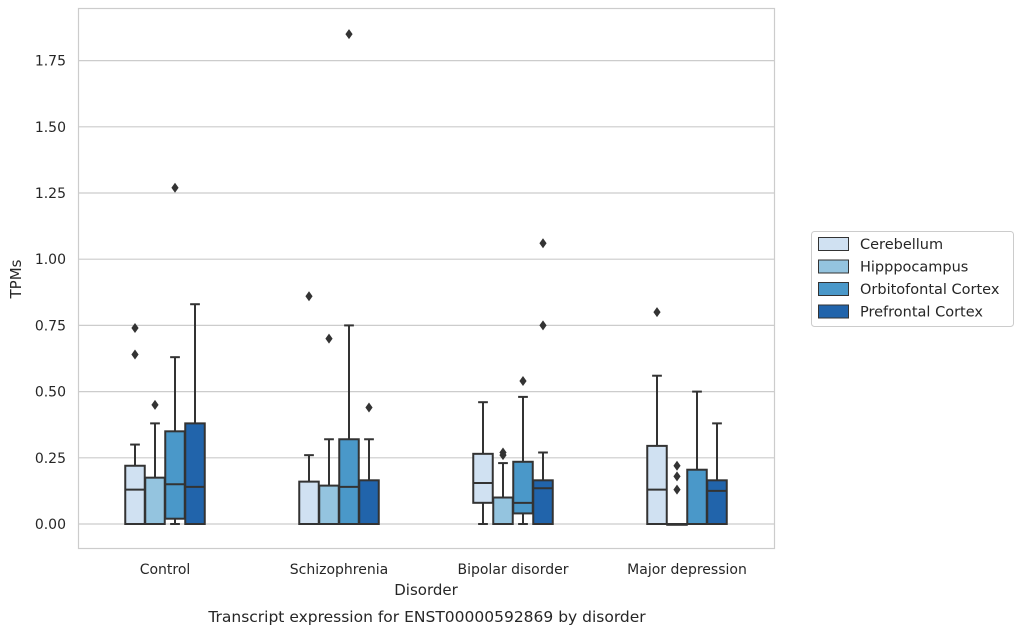 The width and height of the screenshot is (1023, 634). What do you see at coordinates (50, 128) in the screenshot?
I see `y-tick-label: 1.50` at bounding box center [50, 128].